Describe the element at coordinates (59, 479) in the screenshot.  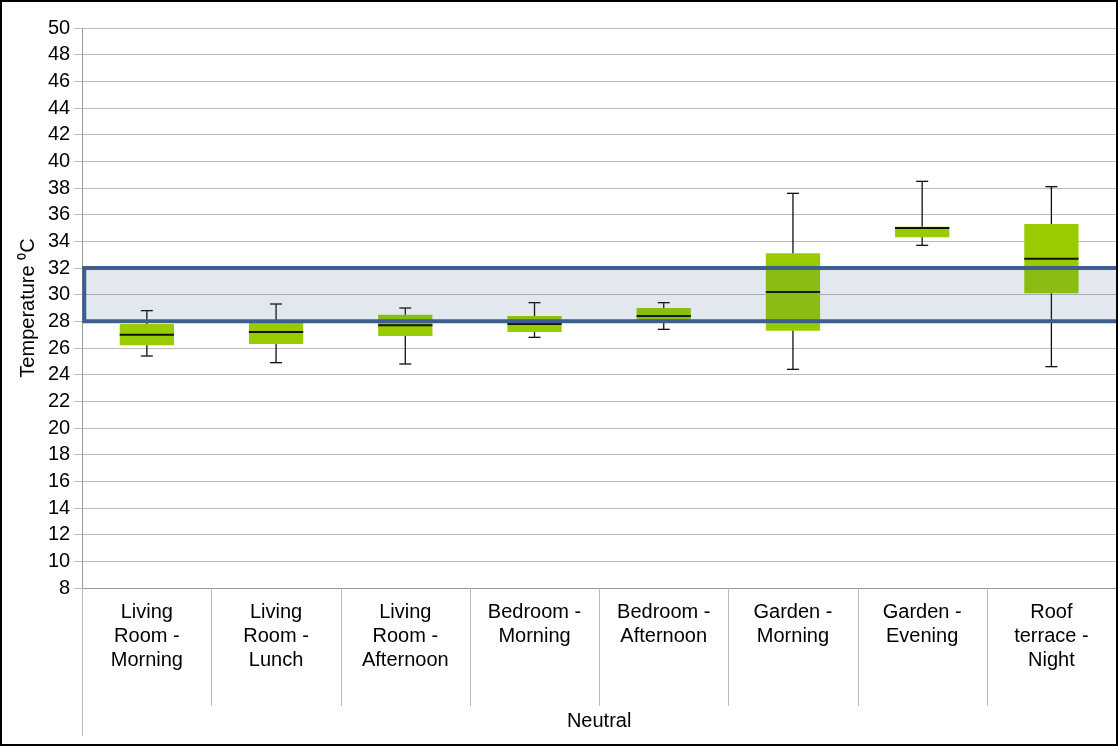
I see `y-tick-label: 16` at that location.